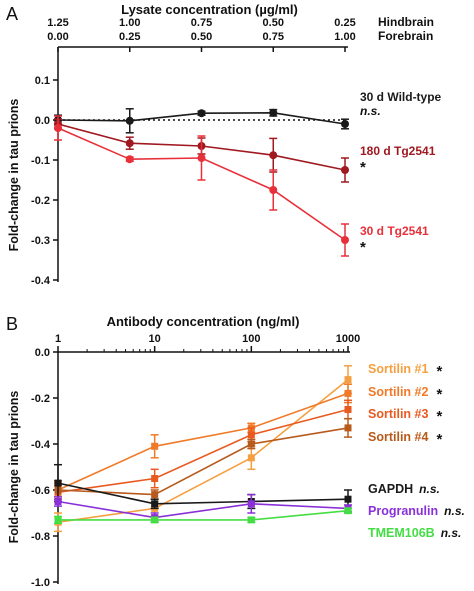 This screenshot has width=474, height=591. Describe the element at coordinates (398, 437) in the screenshot. I see `series-label: Sortilin #4` at that location.